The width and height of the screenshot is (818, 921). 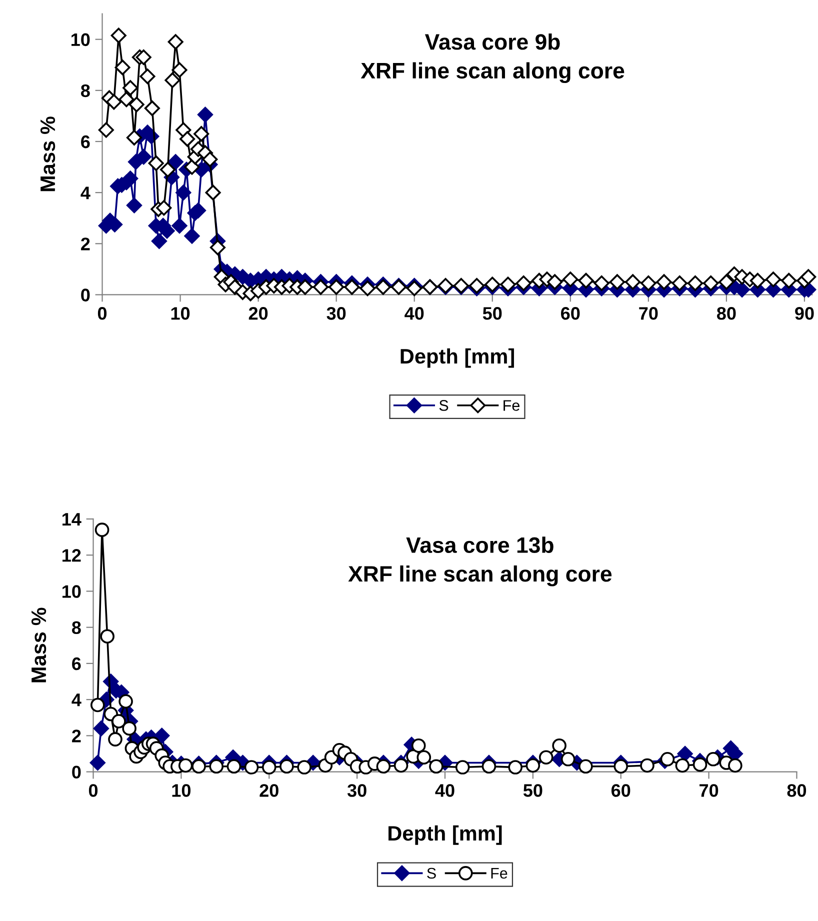 What do you see at coordinates (492, 58) in the screenshot?
I see `text: Vasa core 9b XRF line scan along core` at bounding box center [492, 58].